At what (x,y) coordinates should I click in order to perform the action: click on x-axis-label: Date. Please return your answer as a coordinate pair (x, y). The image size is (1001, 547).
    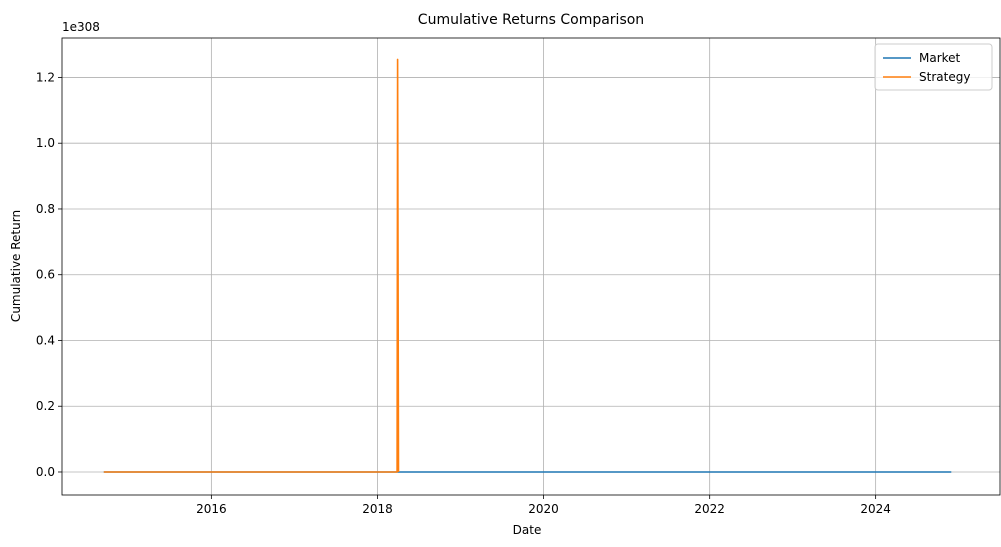
    Looking at the image, I should click on (527, 530).